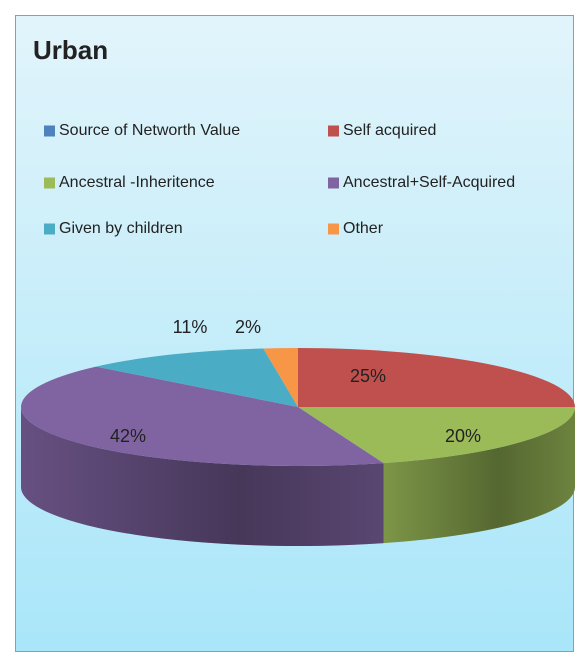 This screenshot has height=652, width=583. I want to click on legend-label: Self acquired, so click(389, 130).